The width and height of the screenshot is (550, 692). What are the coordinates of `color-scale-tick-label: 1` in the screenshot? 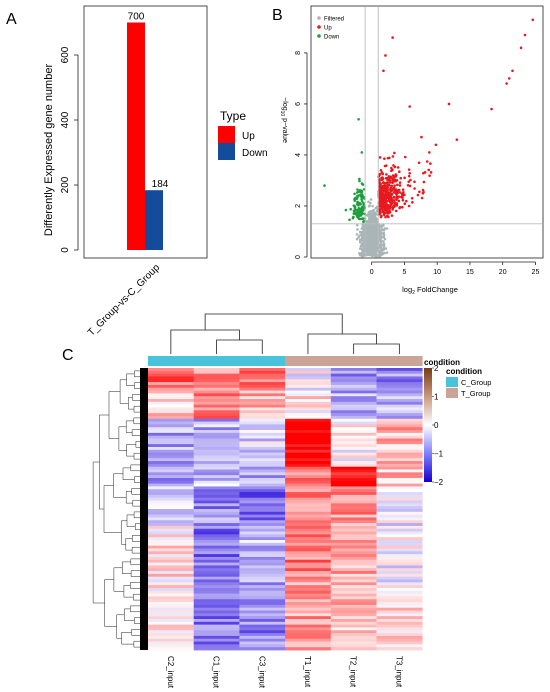 It's located at (436, 397).